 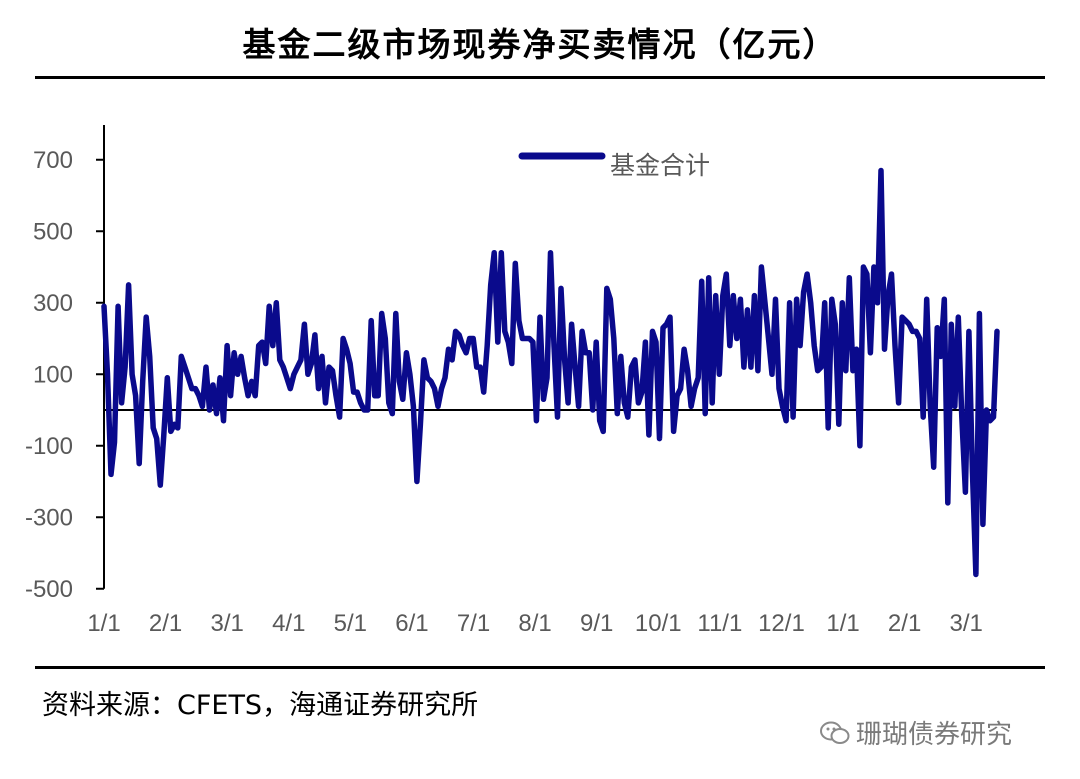 What do you see at coordinates (781, 623) in the screenshot?
I see `x-tick-label: 12/1` at bounding box center [781, 623].